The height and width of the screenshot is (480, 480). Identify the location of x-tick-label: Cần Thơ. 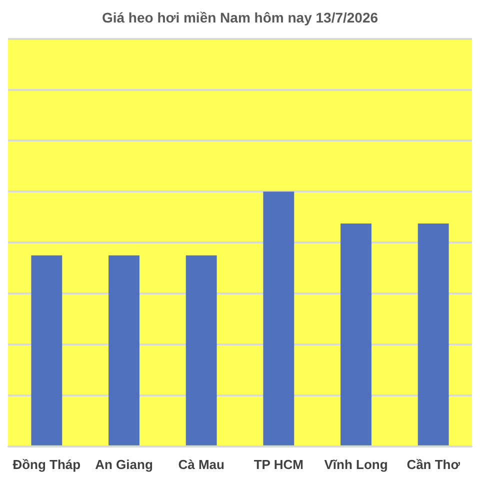
(433, 464).